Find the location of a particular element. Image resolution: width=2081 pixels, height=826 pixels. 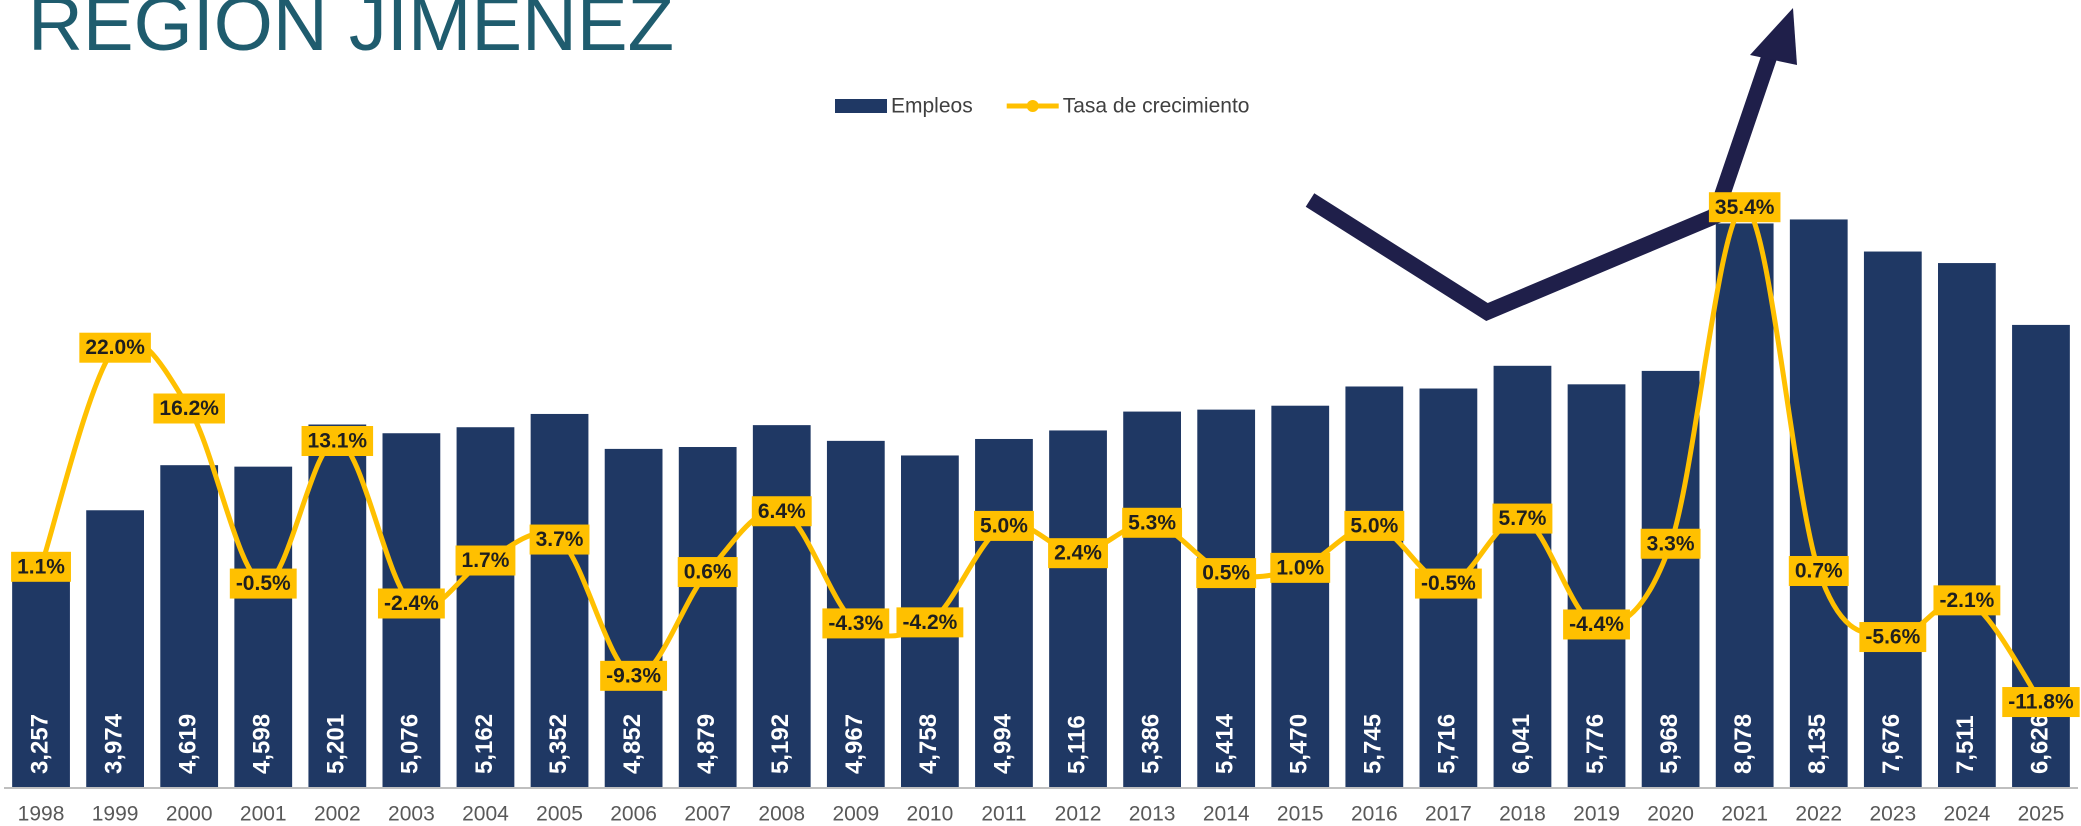

bar-value-label: 4,967 is located at coordinates (854, 744).